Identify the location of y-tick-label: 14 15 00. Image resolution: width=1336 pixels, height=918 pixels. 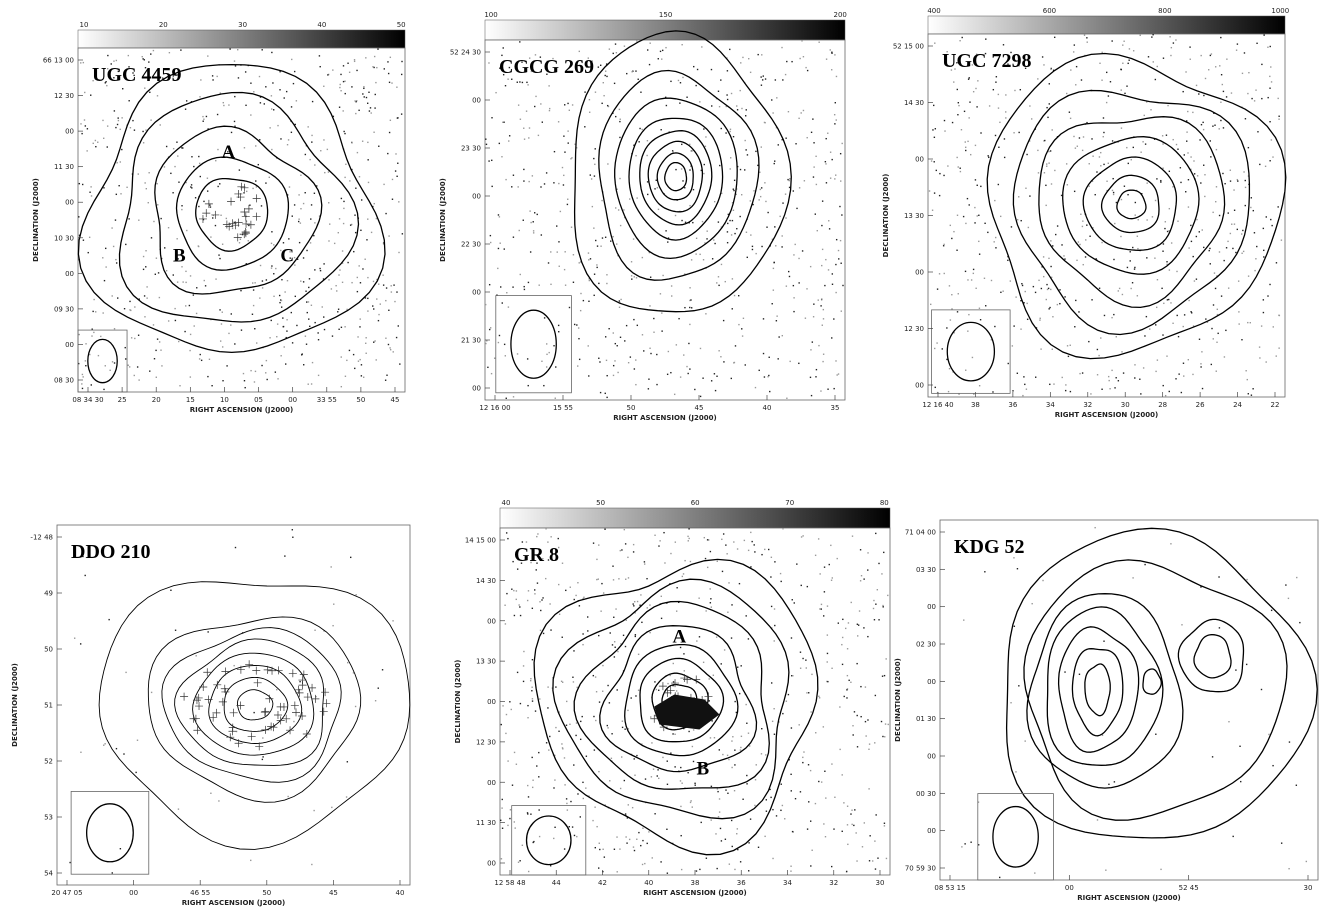
(480, 541).